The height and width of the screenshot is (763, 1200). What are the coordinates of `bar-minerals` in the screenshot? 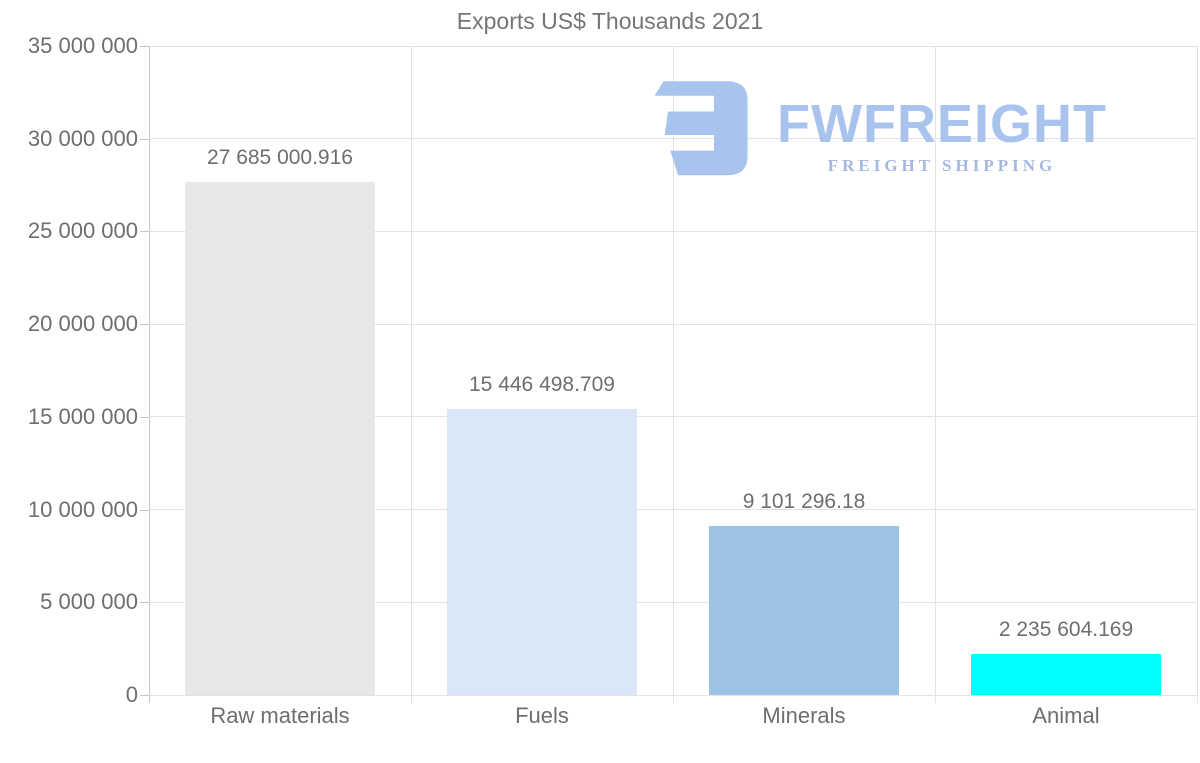 It's located at (804, 610).